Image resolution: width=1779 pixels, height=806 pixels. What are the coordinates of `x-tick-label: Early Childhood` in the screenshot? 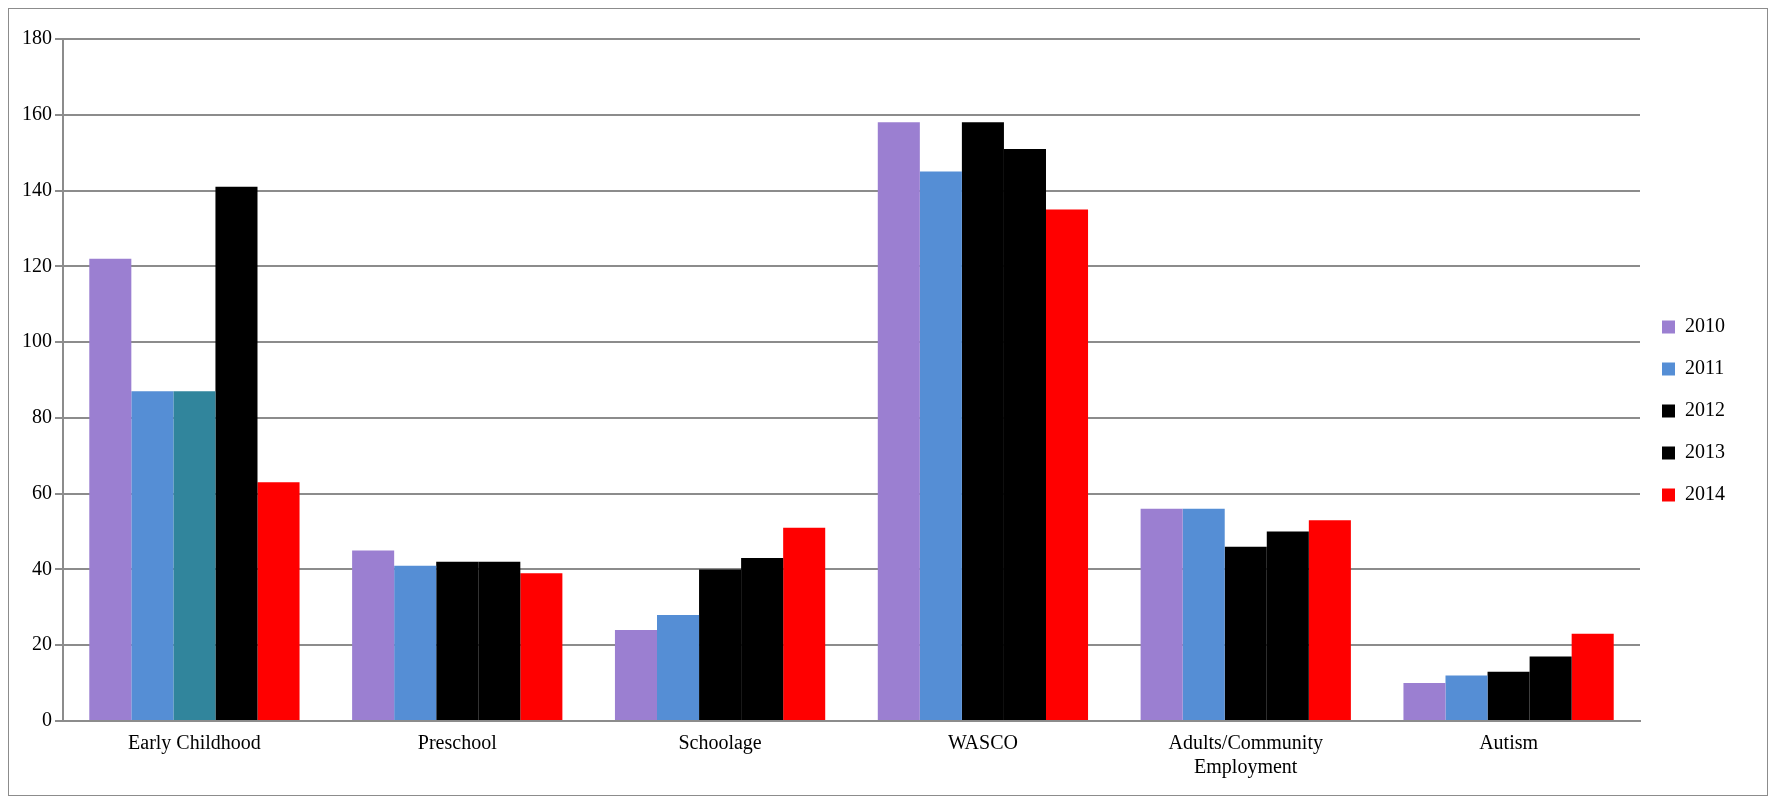 It's located at (194, 743).